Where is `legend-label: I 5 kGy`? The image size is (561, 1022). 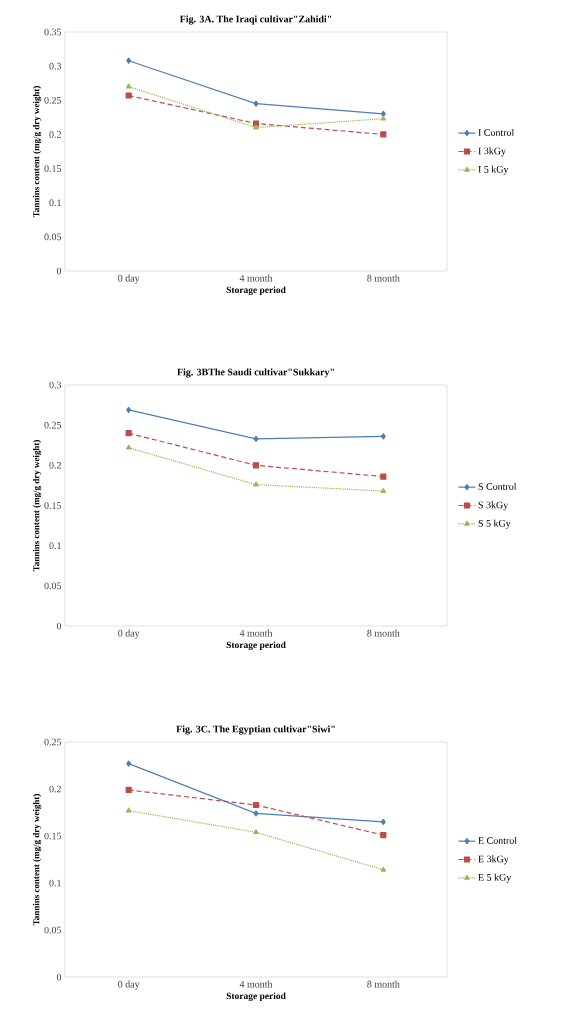
legend-label: I 5 kGy is located at coordinates (493, 170).